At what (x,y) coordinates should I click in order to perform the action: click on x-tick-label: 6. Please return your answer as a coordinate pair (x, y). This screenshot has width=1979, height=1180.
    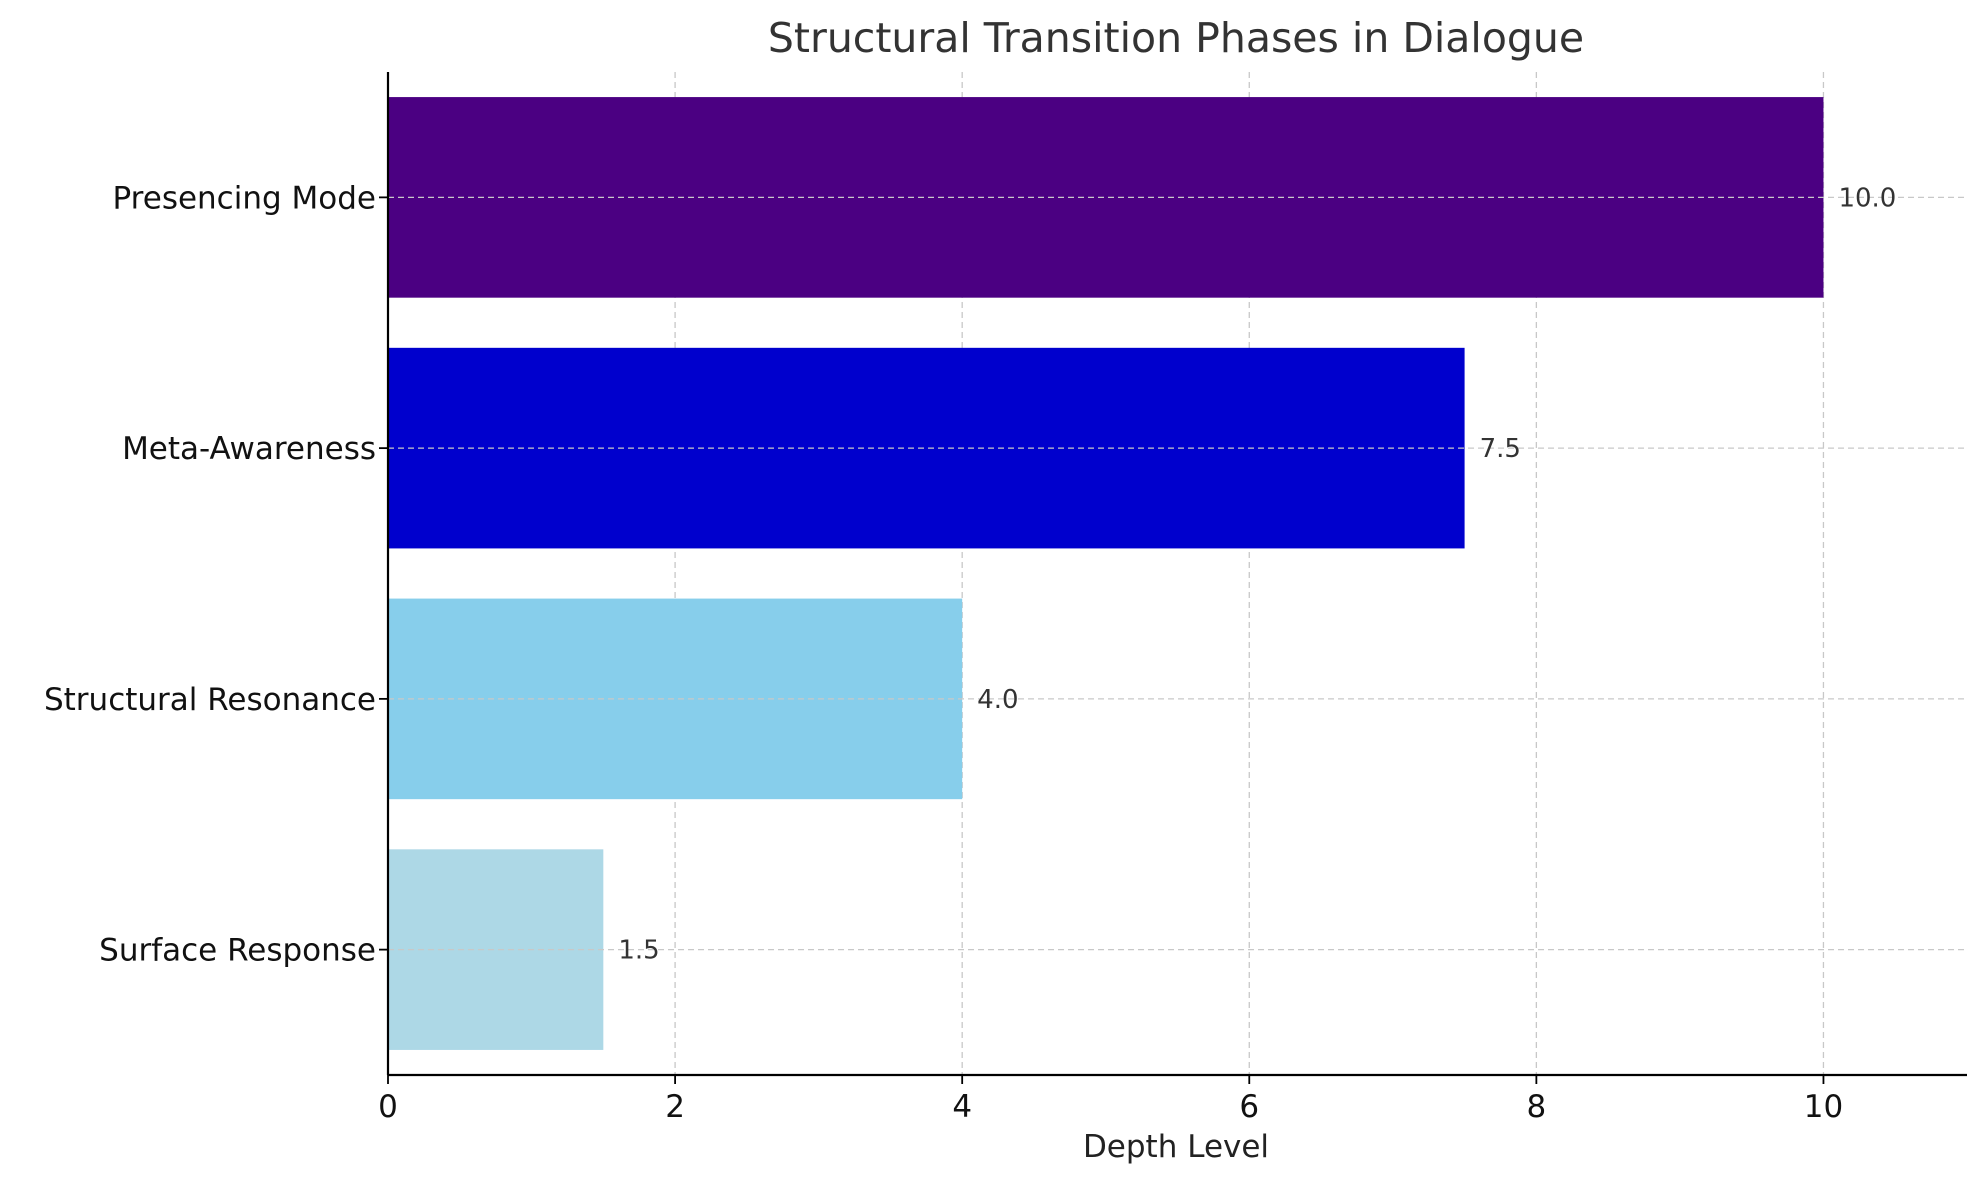
    Looking at the image, I should click on (1249, 1107).